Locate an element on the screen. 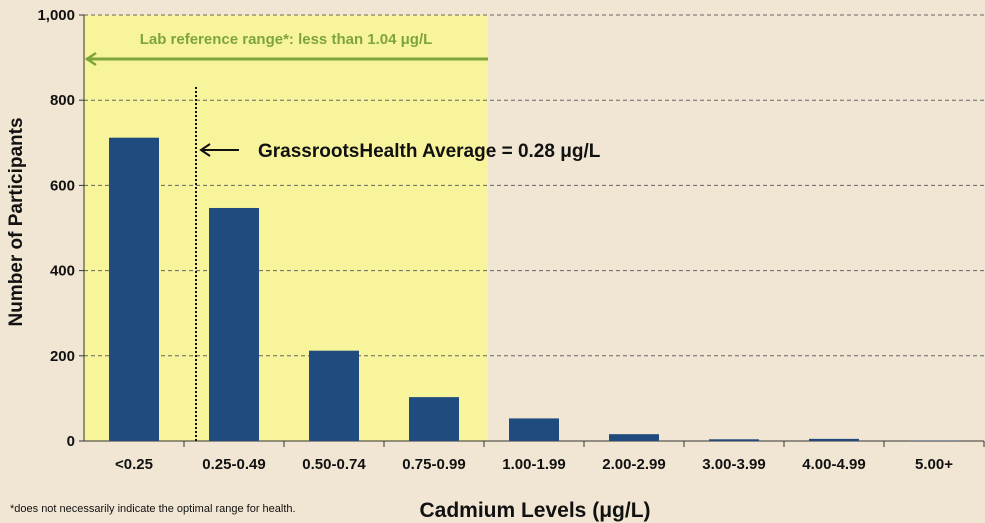 The height and width of the screenshot is (523, 985). x-axis-title: Cadmium Levels (μg/L) is located at coordinates (534, 510).